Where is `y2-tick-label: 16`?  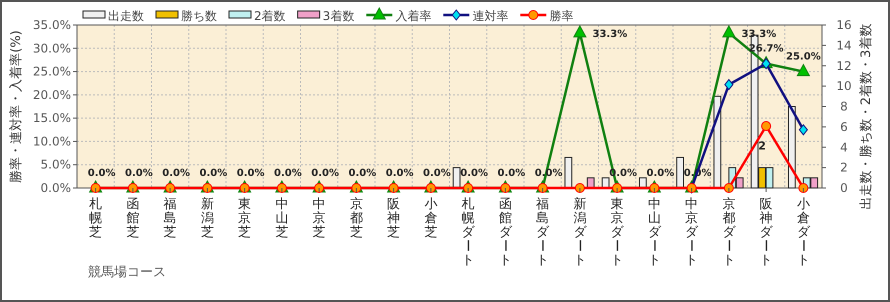 y2-tick-label: 16 is located at coordinates (844, 25).